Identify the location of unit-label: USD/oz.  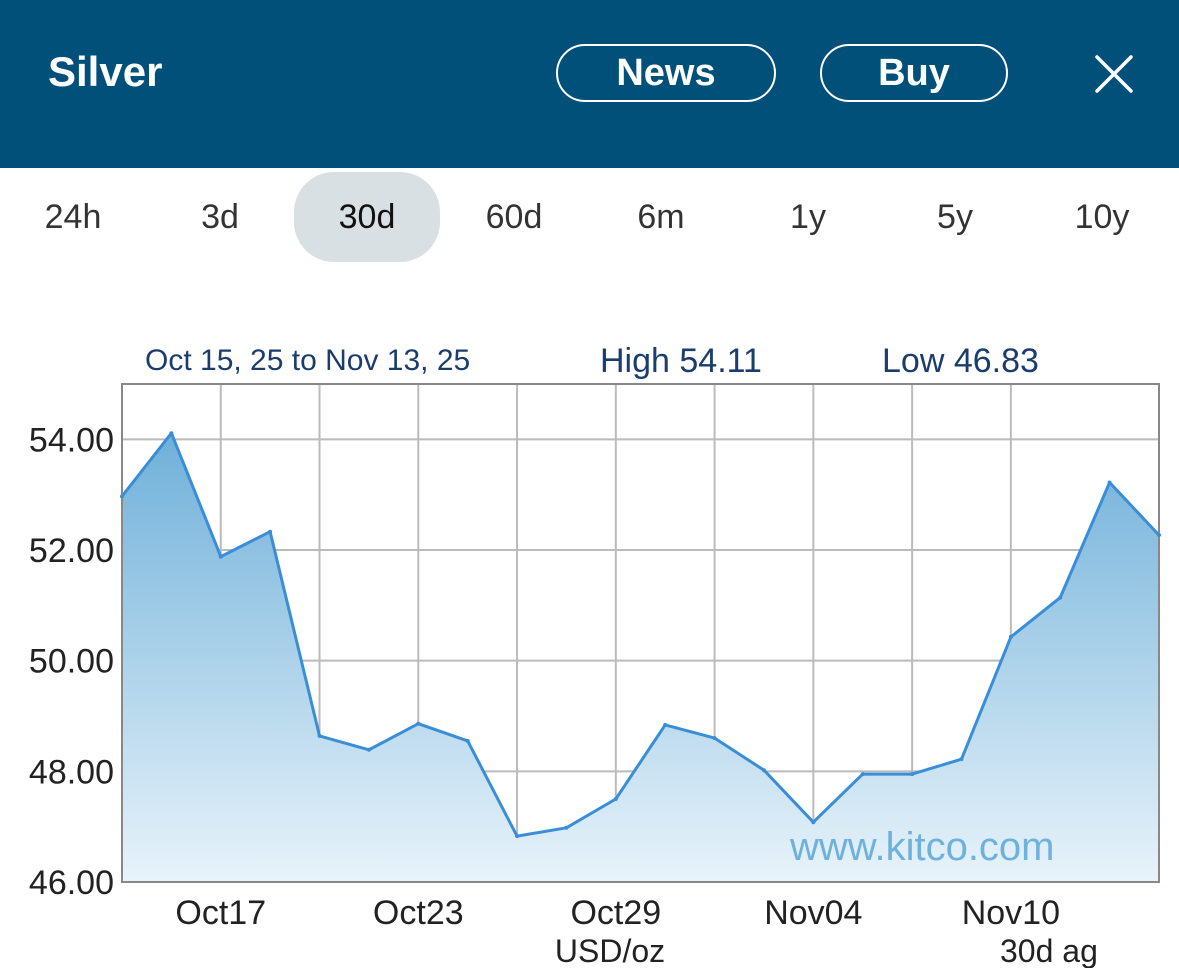
(610, 950).